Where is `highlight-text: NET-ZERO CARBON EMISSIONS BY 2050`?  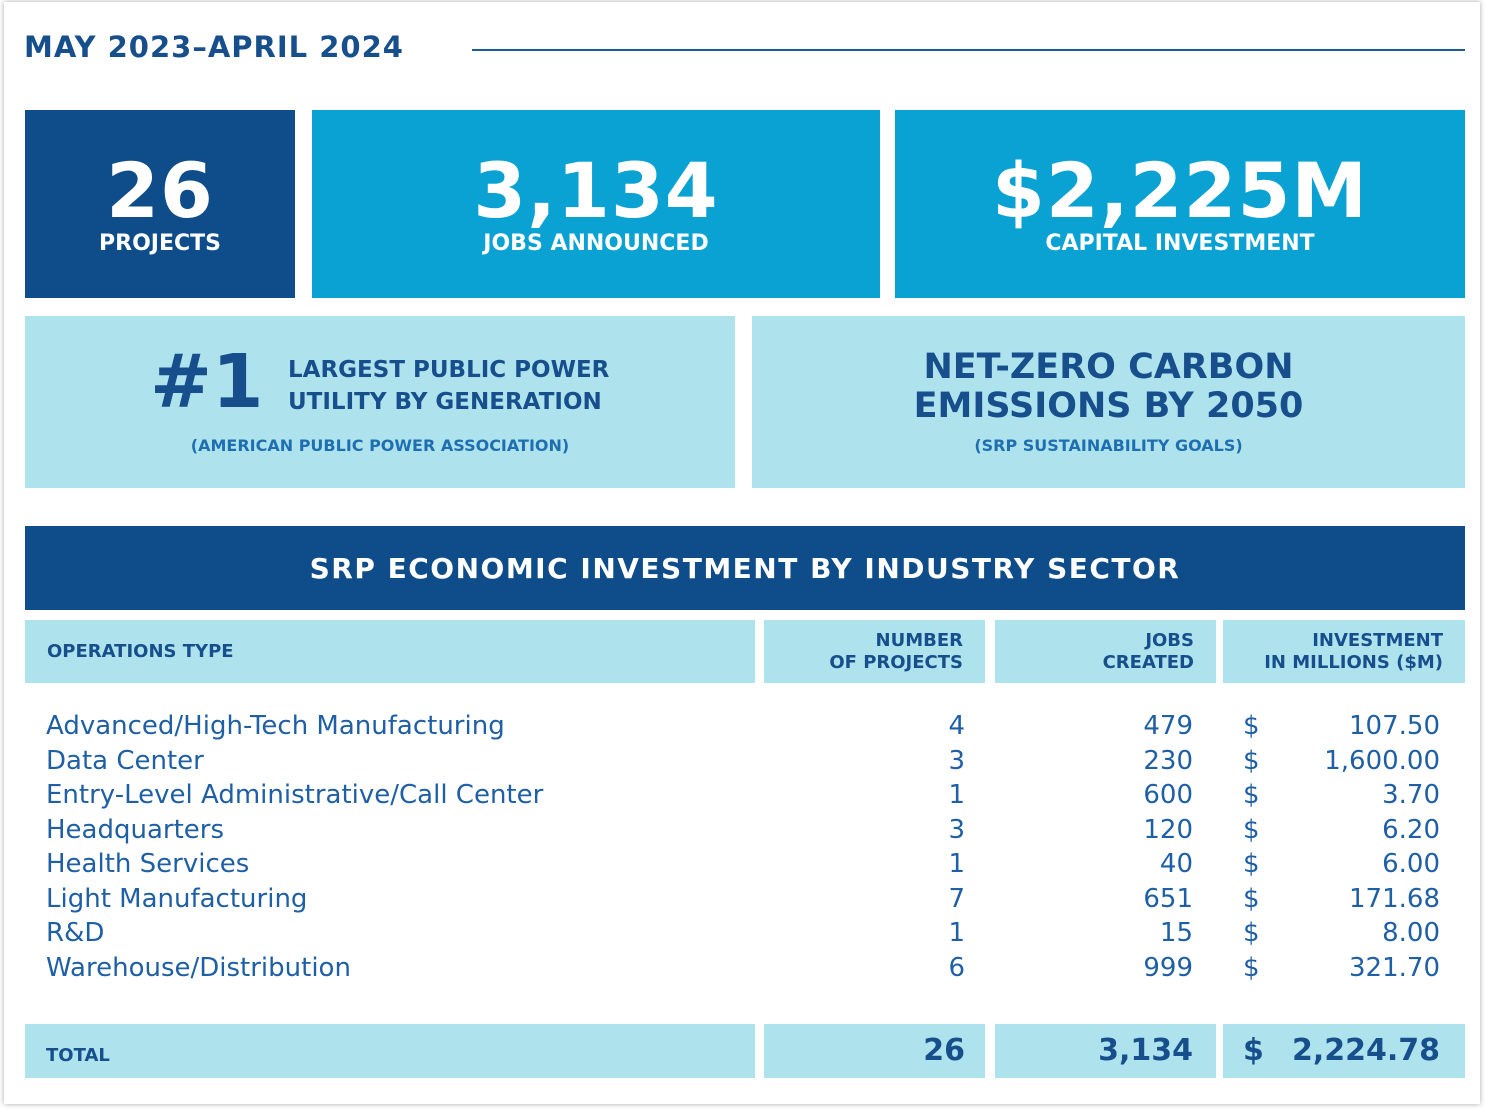
highlight-text: NET-ZERO CARBON EMISSIONS BY 2050 is located at coordinates (1108, 387).